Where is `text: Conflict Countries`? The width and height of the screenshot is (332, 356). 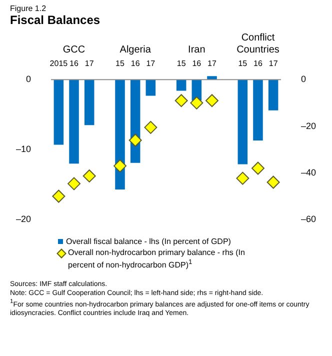
text: Conflict Countries is located at coordinates (258, 44).